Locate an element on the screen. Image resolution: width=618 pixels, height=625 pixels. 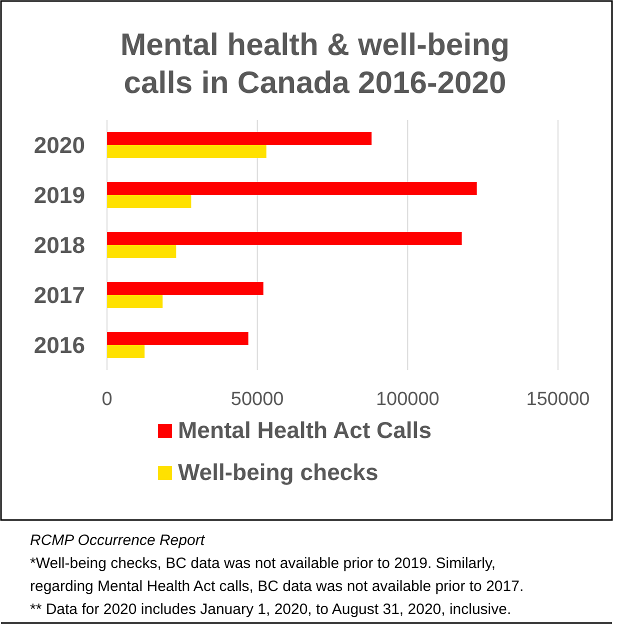
y-tick-label: 2016 is located at coordinates (59, 345).